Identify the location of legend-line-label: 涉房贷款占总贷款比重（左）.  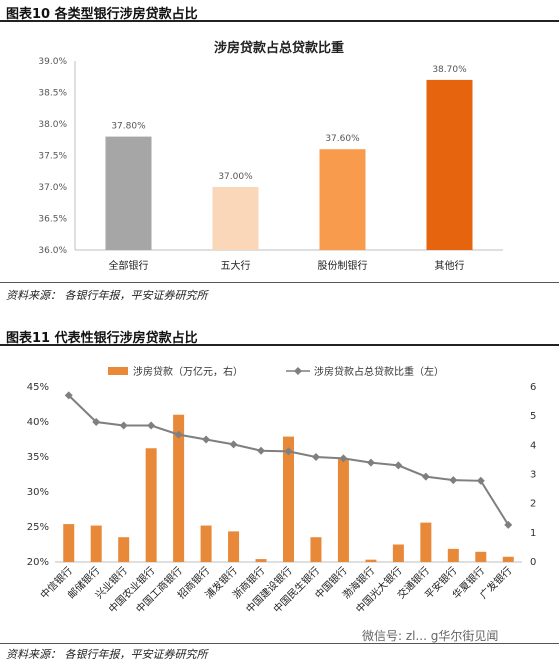
(379, 371).